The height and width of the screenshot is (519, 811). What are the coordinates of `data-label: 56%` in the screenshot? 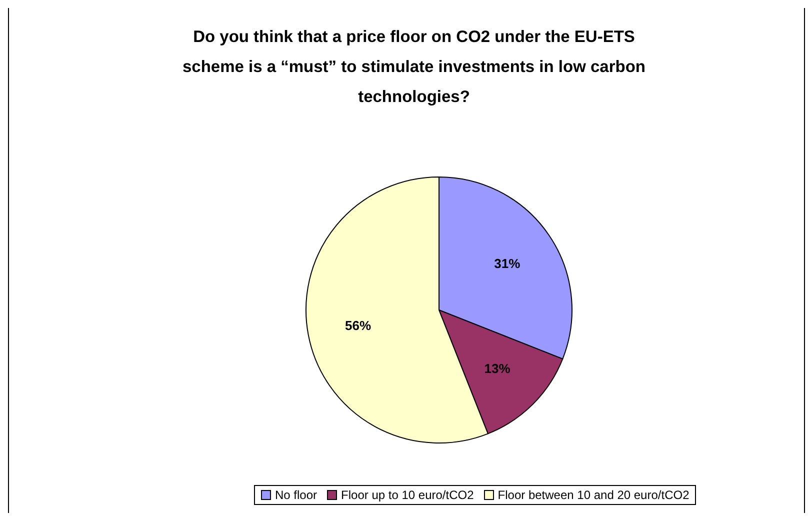 It's located at (358, 325).